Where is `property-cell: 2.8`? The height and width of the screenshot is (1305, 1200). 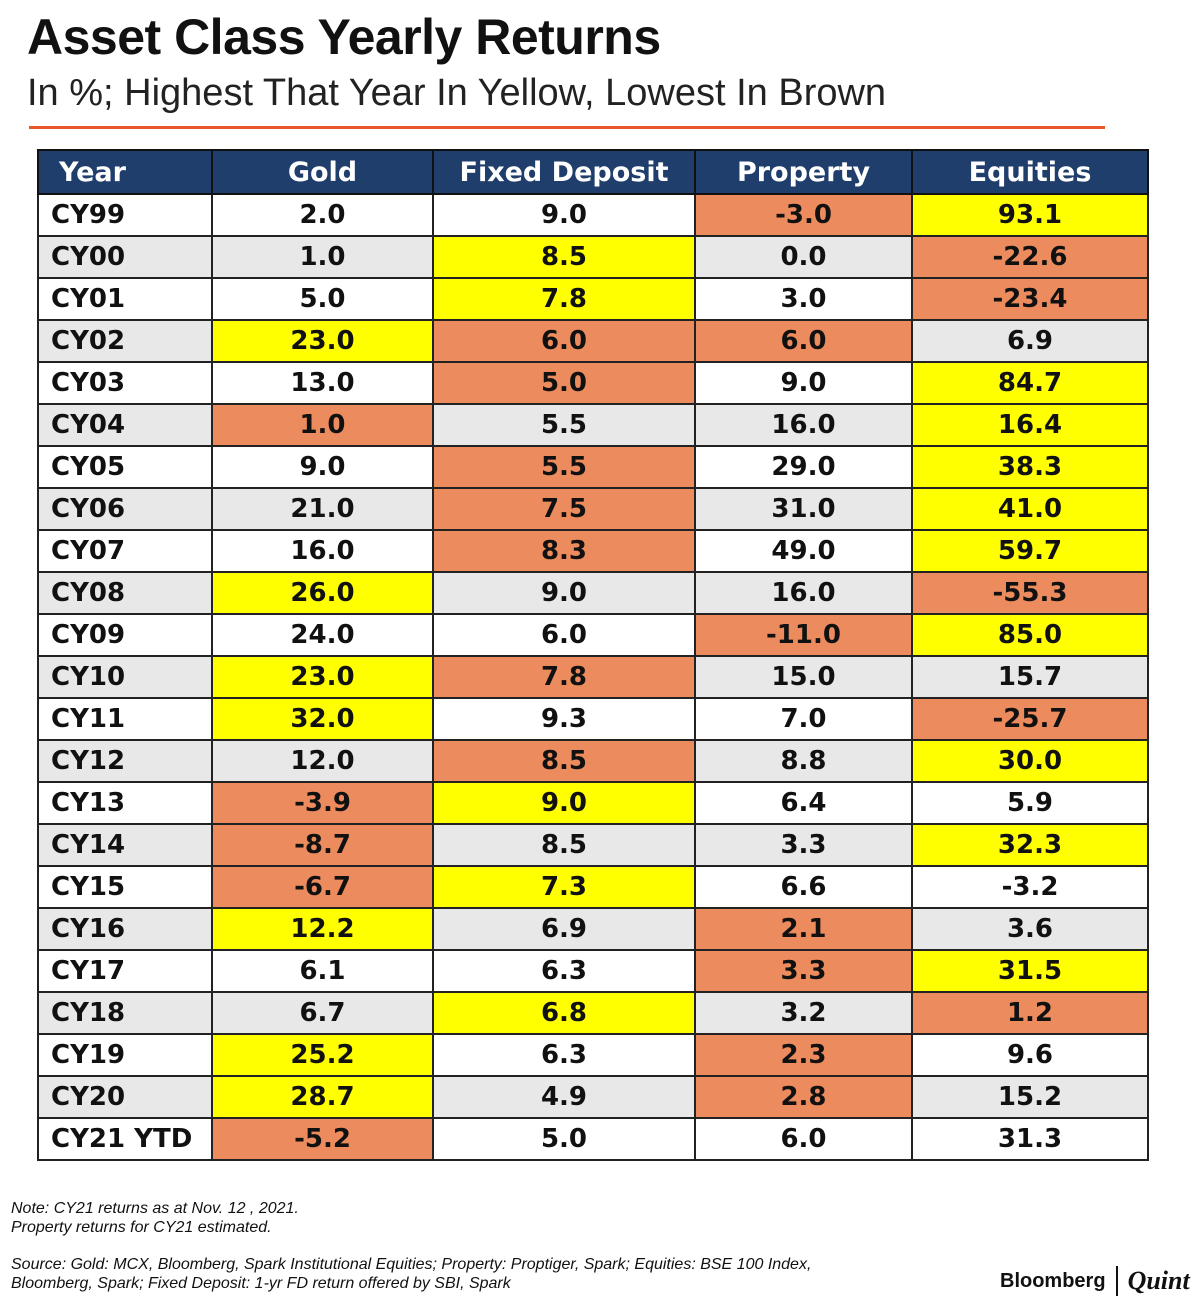
property-cell: 2.8 is located at coordinates (803, 1097).